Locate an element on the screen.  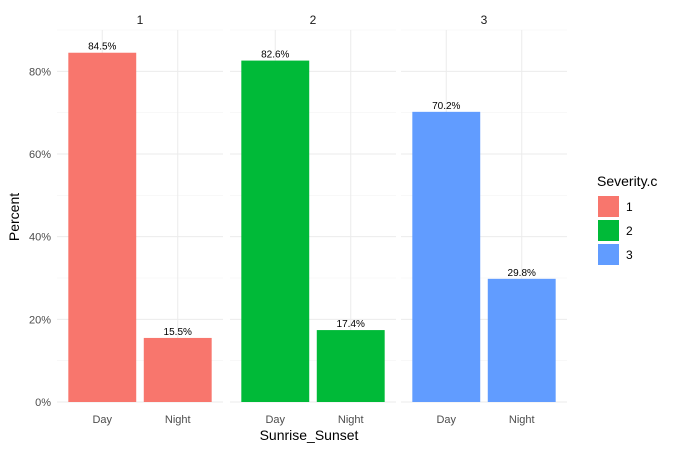
legend-title: Severity.c is located at coordinates (627, 181).